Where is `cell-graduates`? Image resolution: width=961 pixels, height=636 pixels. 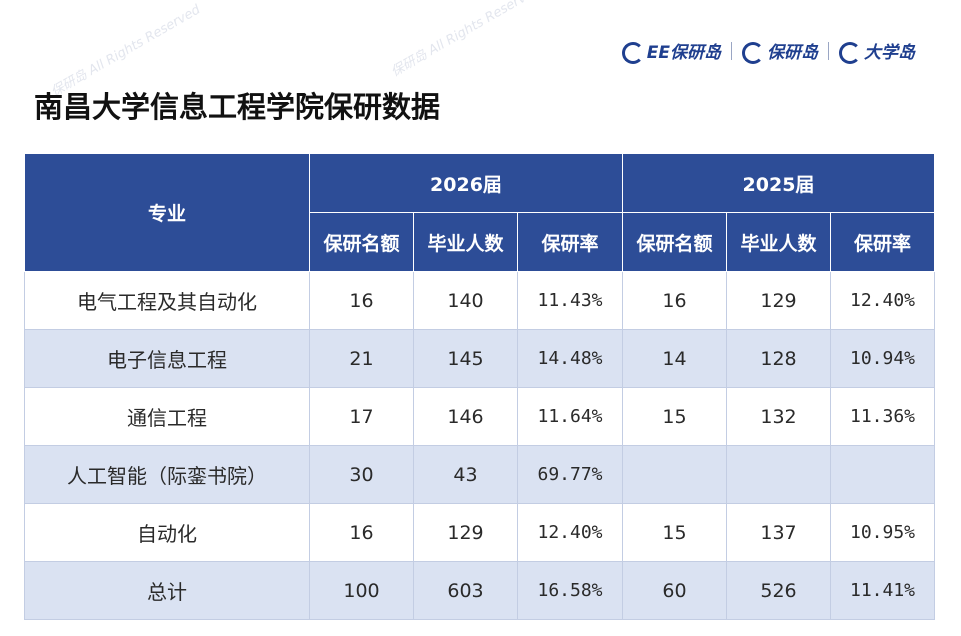
cell-graduates is located at coordinates (778, 474).